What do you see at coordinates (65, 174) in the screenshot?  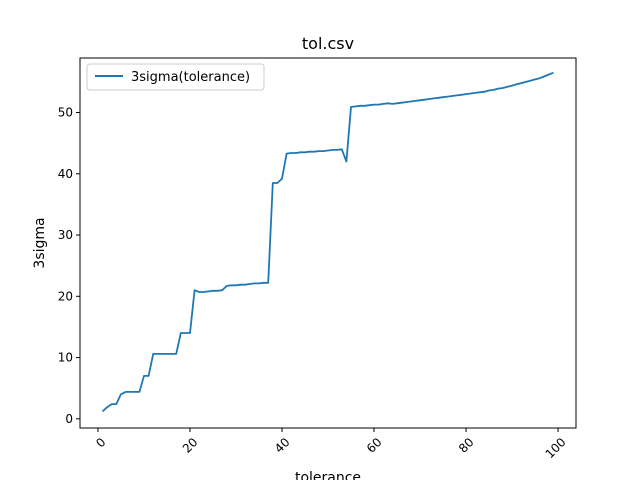 I see `y-tick-label: 40` at bounding box center [65, 174].